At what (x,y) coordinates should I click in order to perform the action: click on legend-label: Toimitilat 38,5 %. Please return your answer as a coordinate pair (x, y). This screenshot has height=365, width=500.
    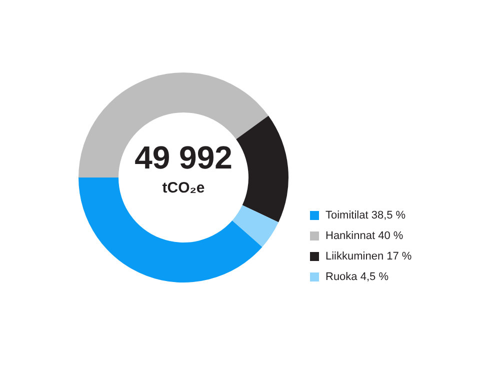
    Looking at the image, I should click on (366, 216).